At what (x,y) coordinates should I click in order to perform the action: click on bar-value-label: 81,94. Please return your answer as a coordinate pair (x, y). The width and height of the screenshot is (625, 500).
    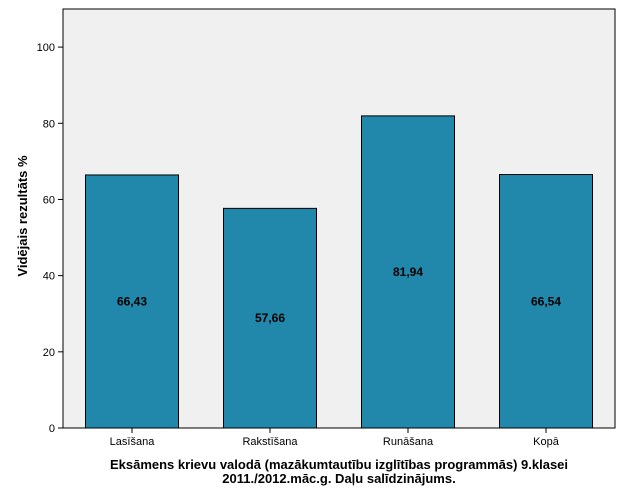
    Looking at the image, I should click on (408, 272).